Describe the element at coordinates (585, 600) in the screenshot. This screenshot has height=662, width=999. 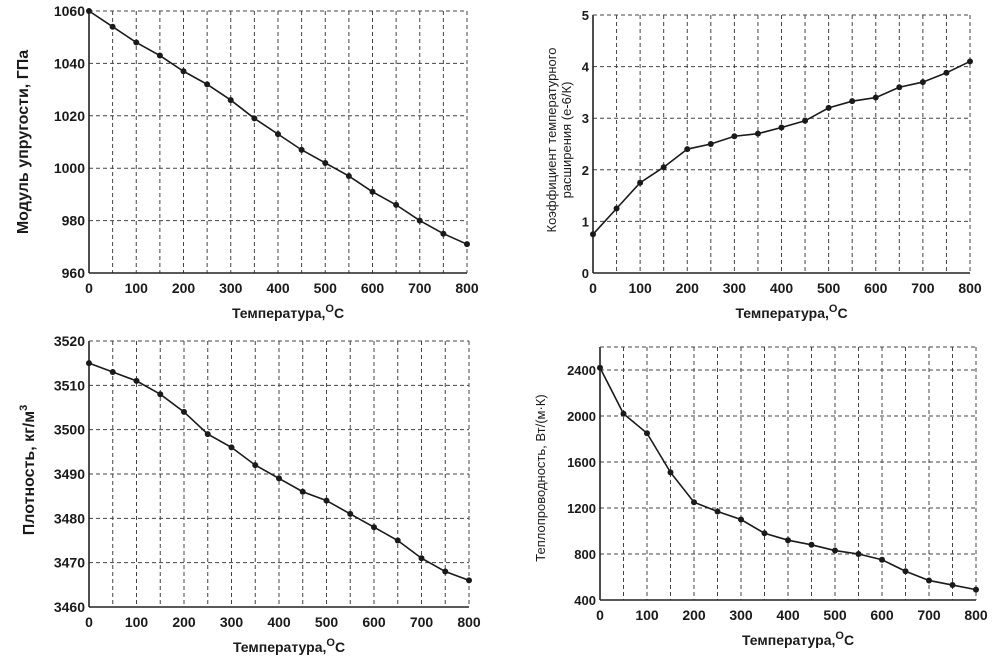
I see `y-tick-label: 400` at that location.